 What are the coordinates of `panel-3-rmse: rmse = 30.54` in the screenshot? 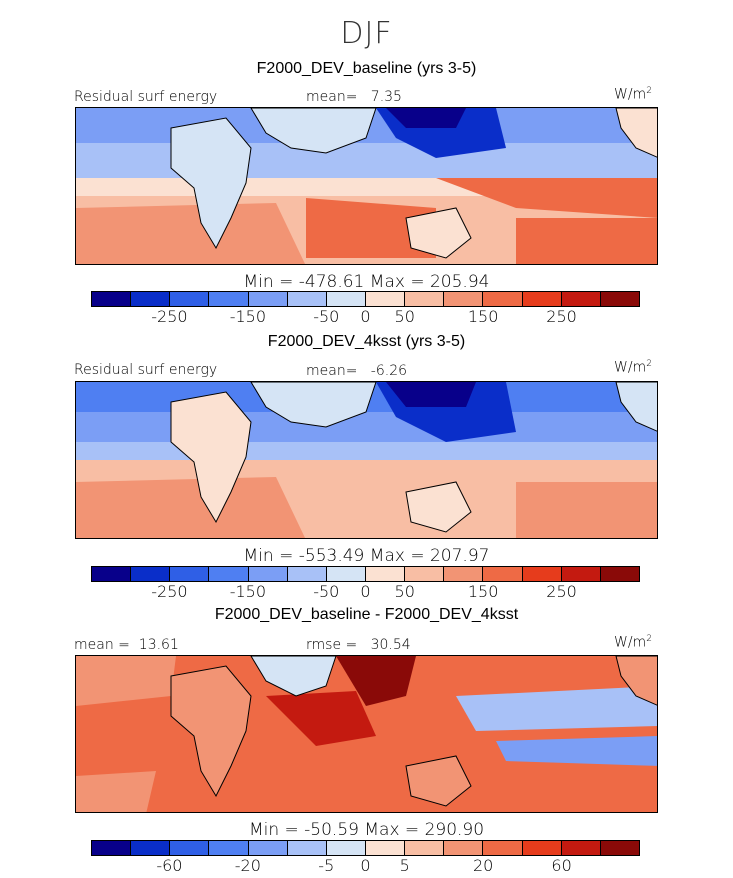 It's located at (358, 645).